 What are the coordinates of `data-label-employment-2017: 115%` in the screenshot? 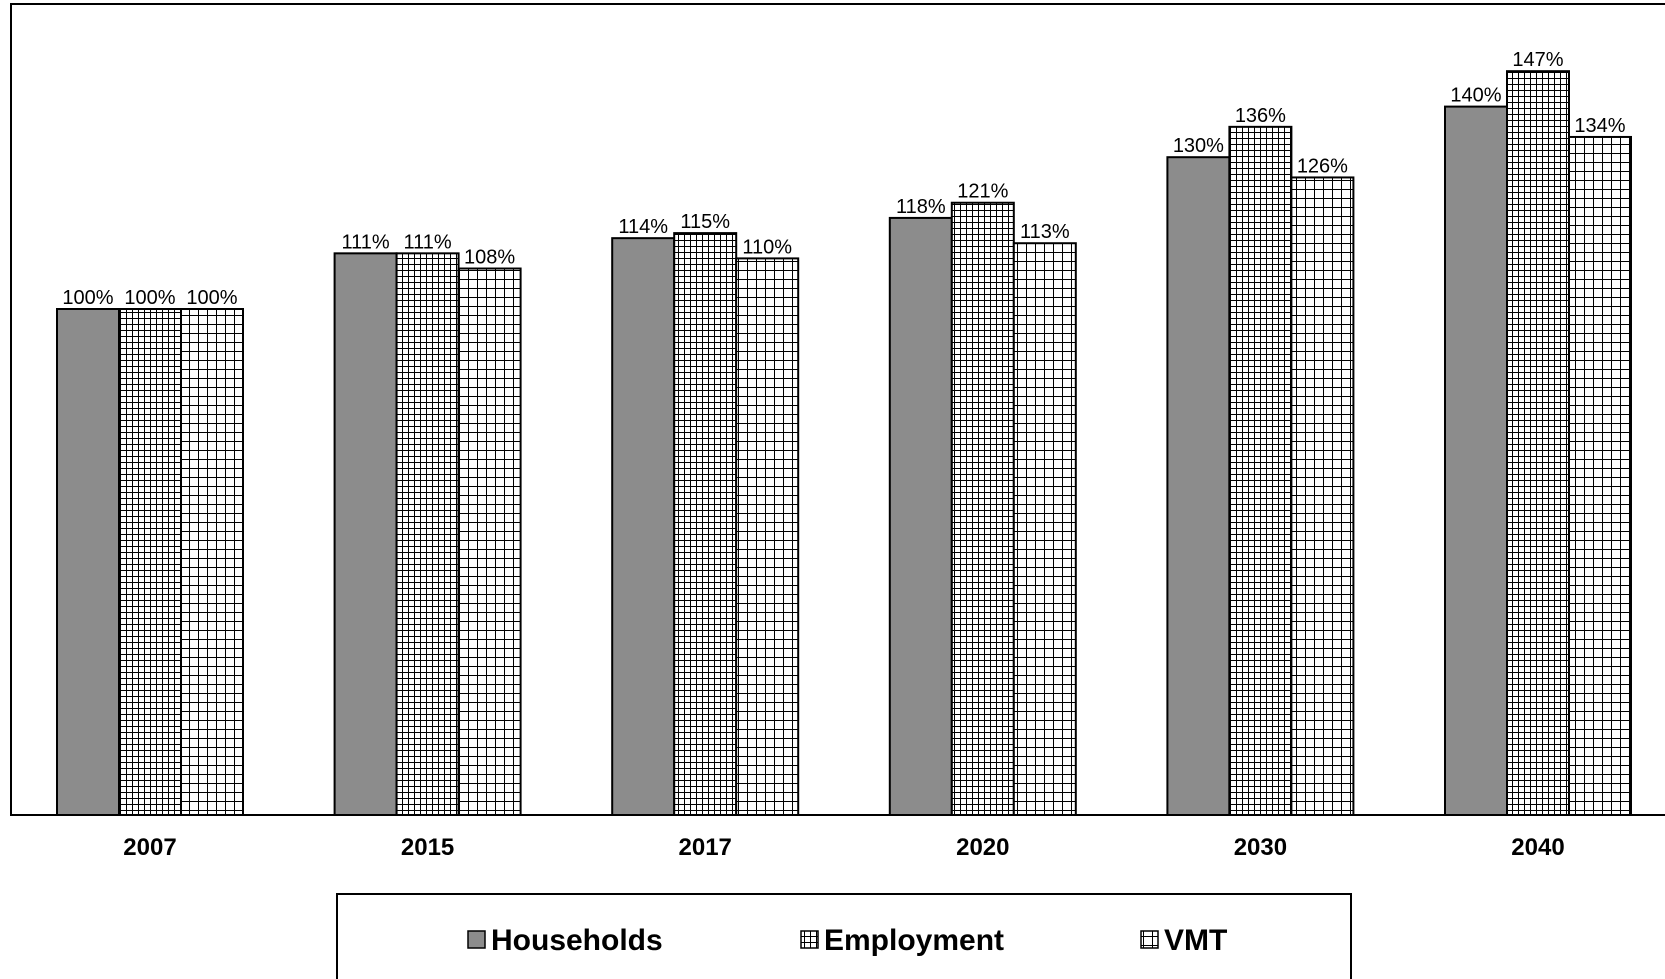 It's located at (705, 222).